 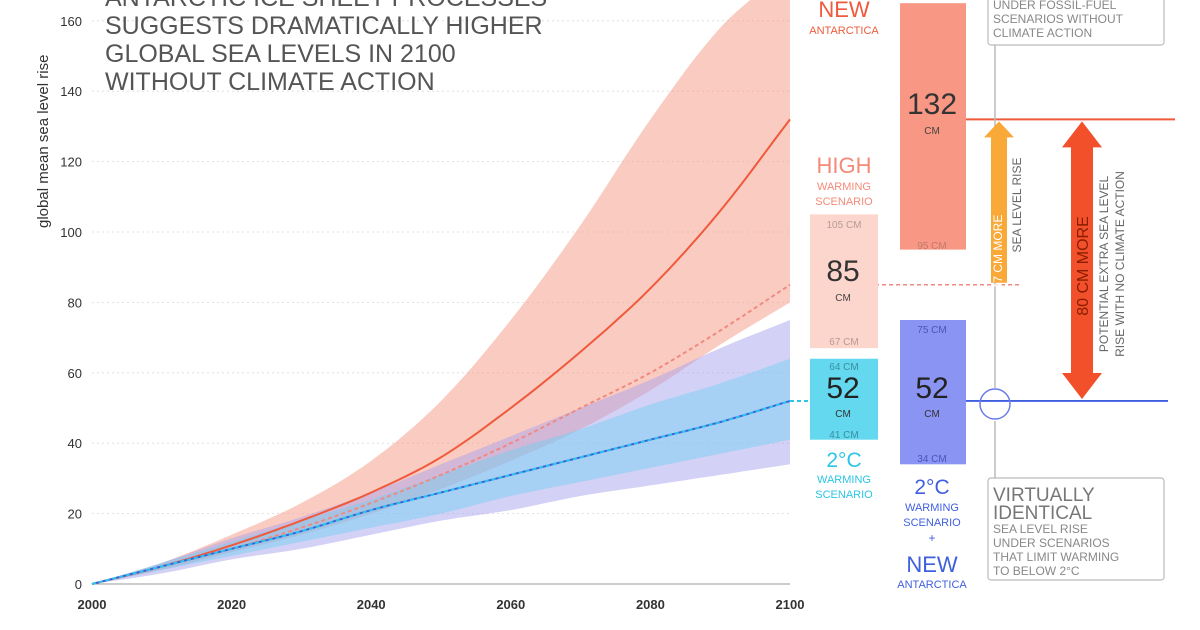 What do you see at coordinates (75, 302) in the screenshot?
I see `y-tick-80: 80` at bounding box center [75, 302].